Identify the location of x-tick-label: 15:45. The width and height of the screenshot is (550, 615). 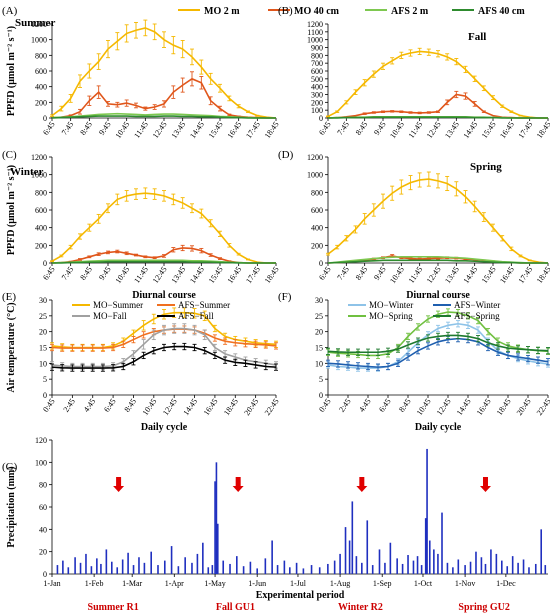
(216, 275).